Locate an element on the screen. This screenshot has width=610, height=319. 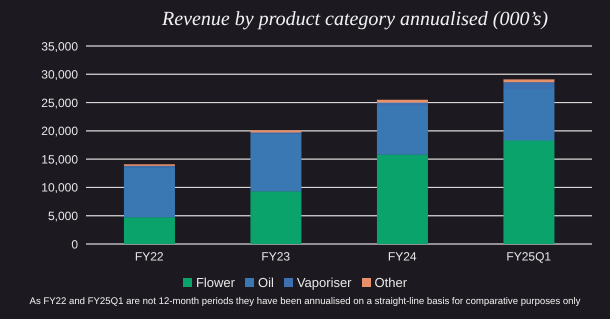
y-tick-label: 10,000 is located at coordinates (59, 187).